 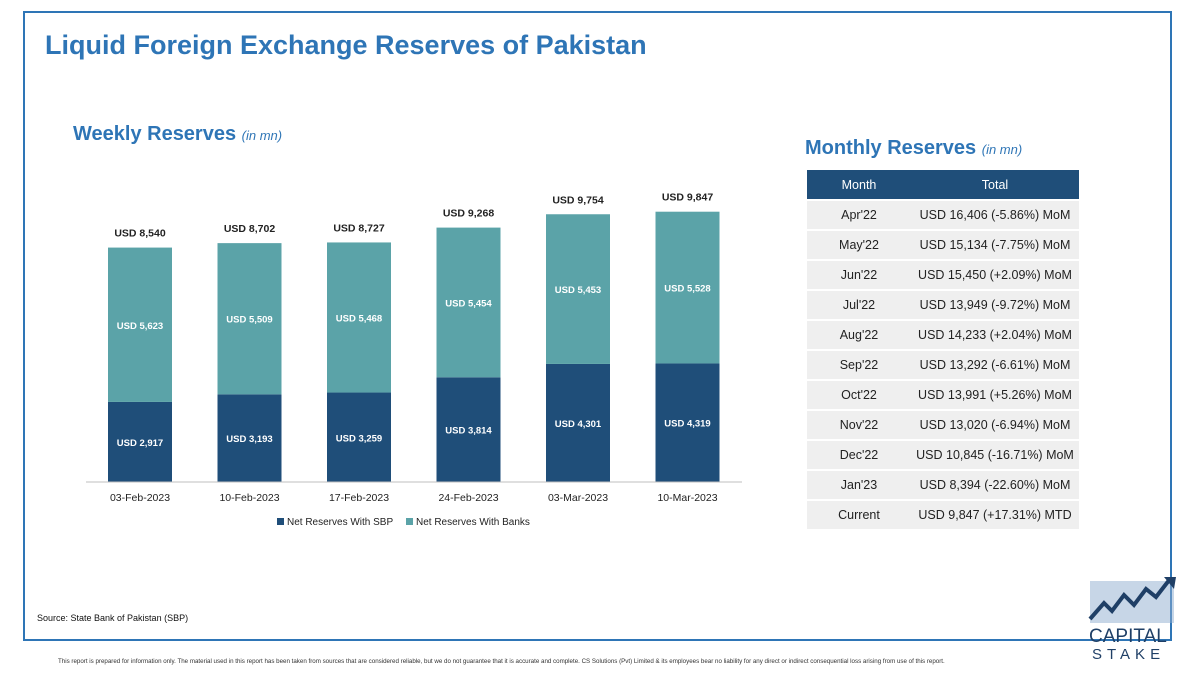 I want to click on table-header-row: Month Total, so click(x=943, y=184).